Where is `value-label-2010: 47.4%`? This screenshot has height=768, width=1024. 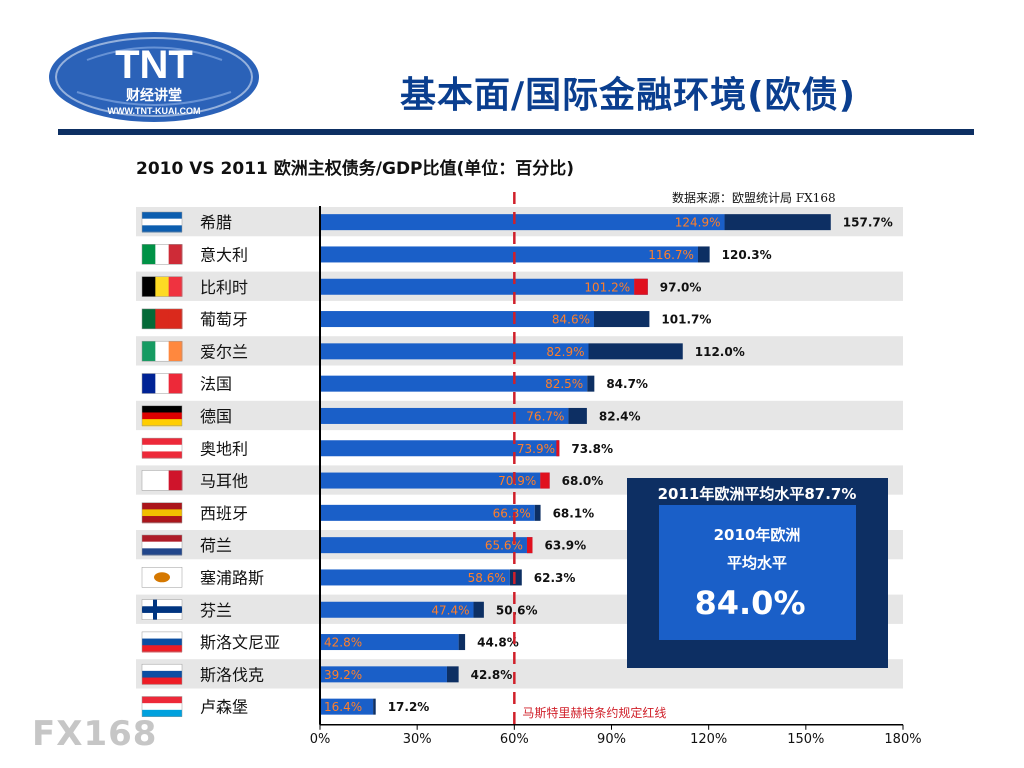 value-label-2010: 47.4% is located at coordinates (450, 610).